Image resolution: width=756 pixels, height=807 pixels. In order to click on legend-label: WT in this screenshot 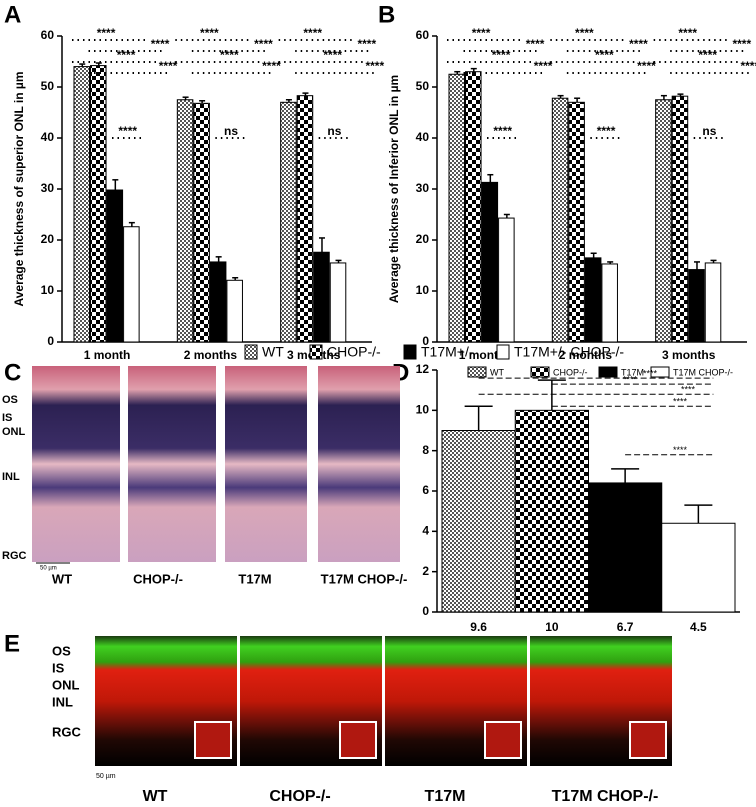, I will do `click(497, 372)`.